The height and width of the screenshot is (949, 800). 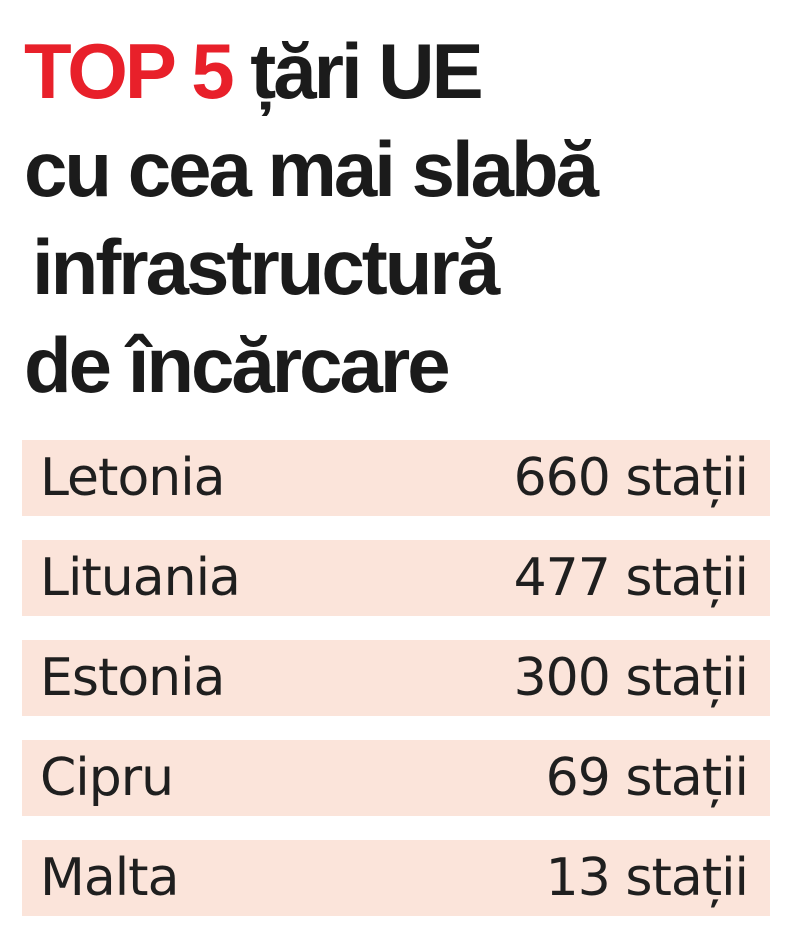 I want to click on title-accent: TOP 5, so click(x=129, y=71).